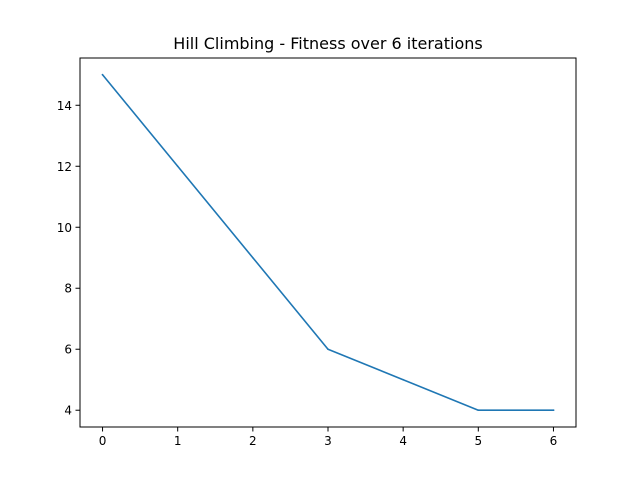 The height and width of the screenshot is (480, 640). What do you see at coordinates (403, 441) in the screenshot?
I see `x-tick-label: 4` at bounding box center [403, 441].